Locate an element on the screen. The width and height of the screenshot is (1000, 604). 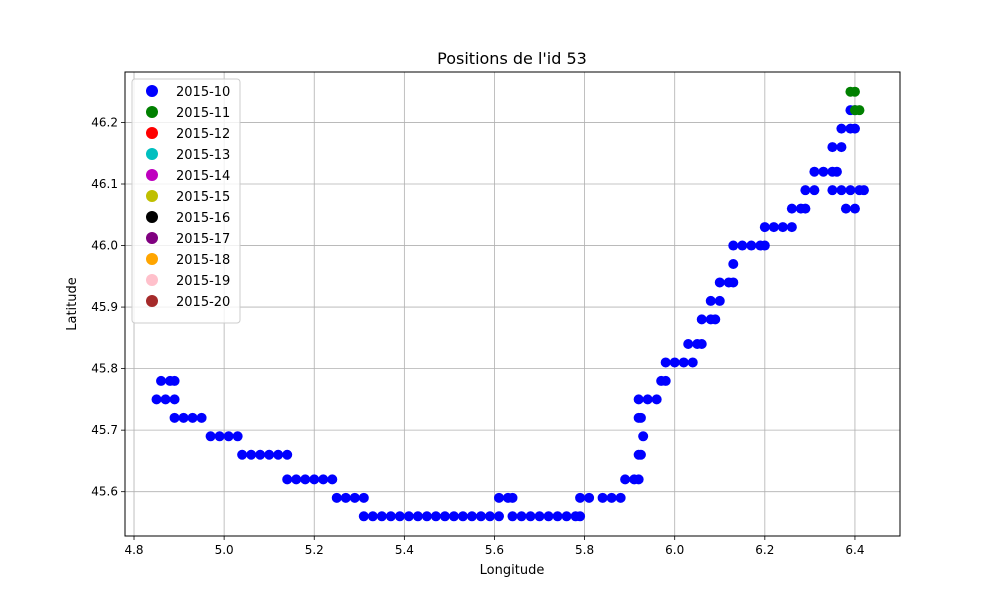
legend-box is located at coordinates (186, 201).